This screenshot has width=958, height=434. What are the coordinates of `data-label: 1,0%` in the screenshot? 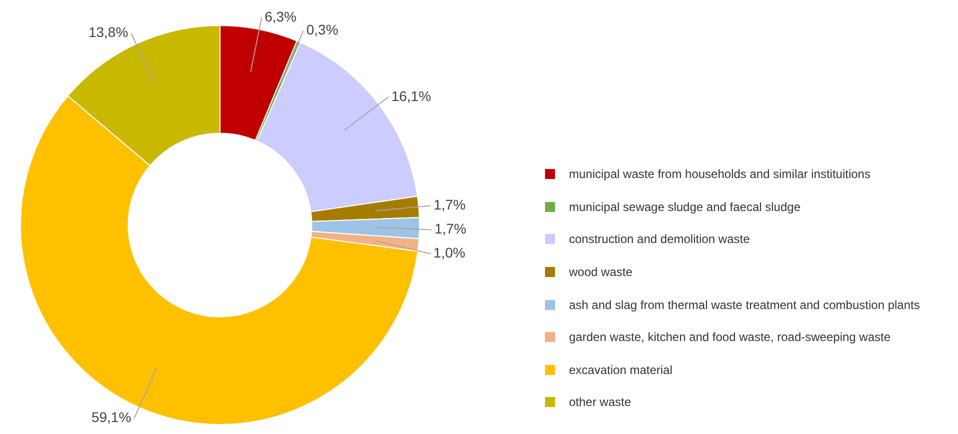 It's located at (449, 252).